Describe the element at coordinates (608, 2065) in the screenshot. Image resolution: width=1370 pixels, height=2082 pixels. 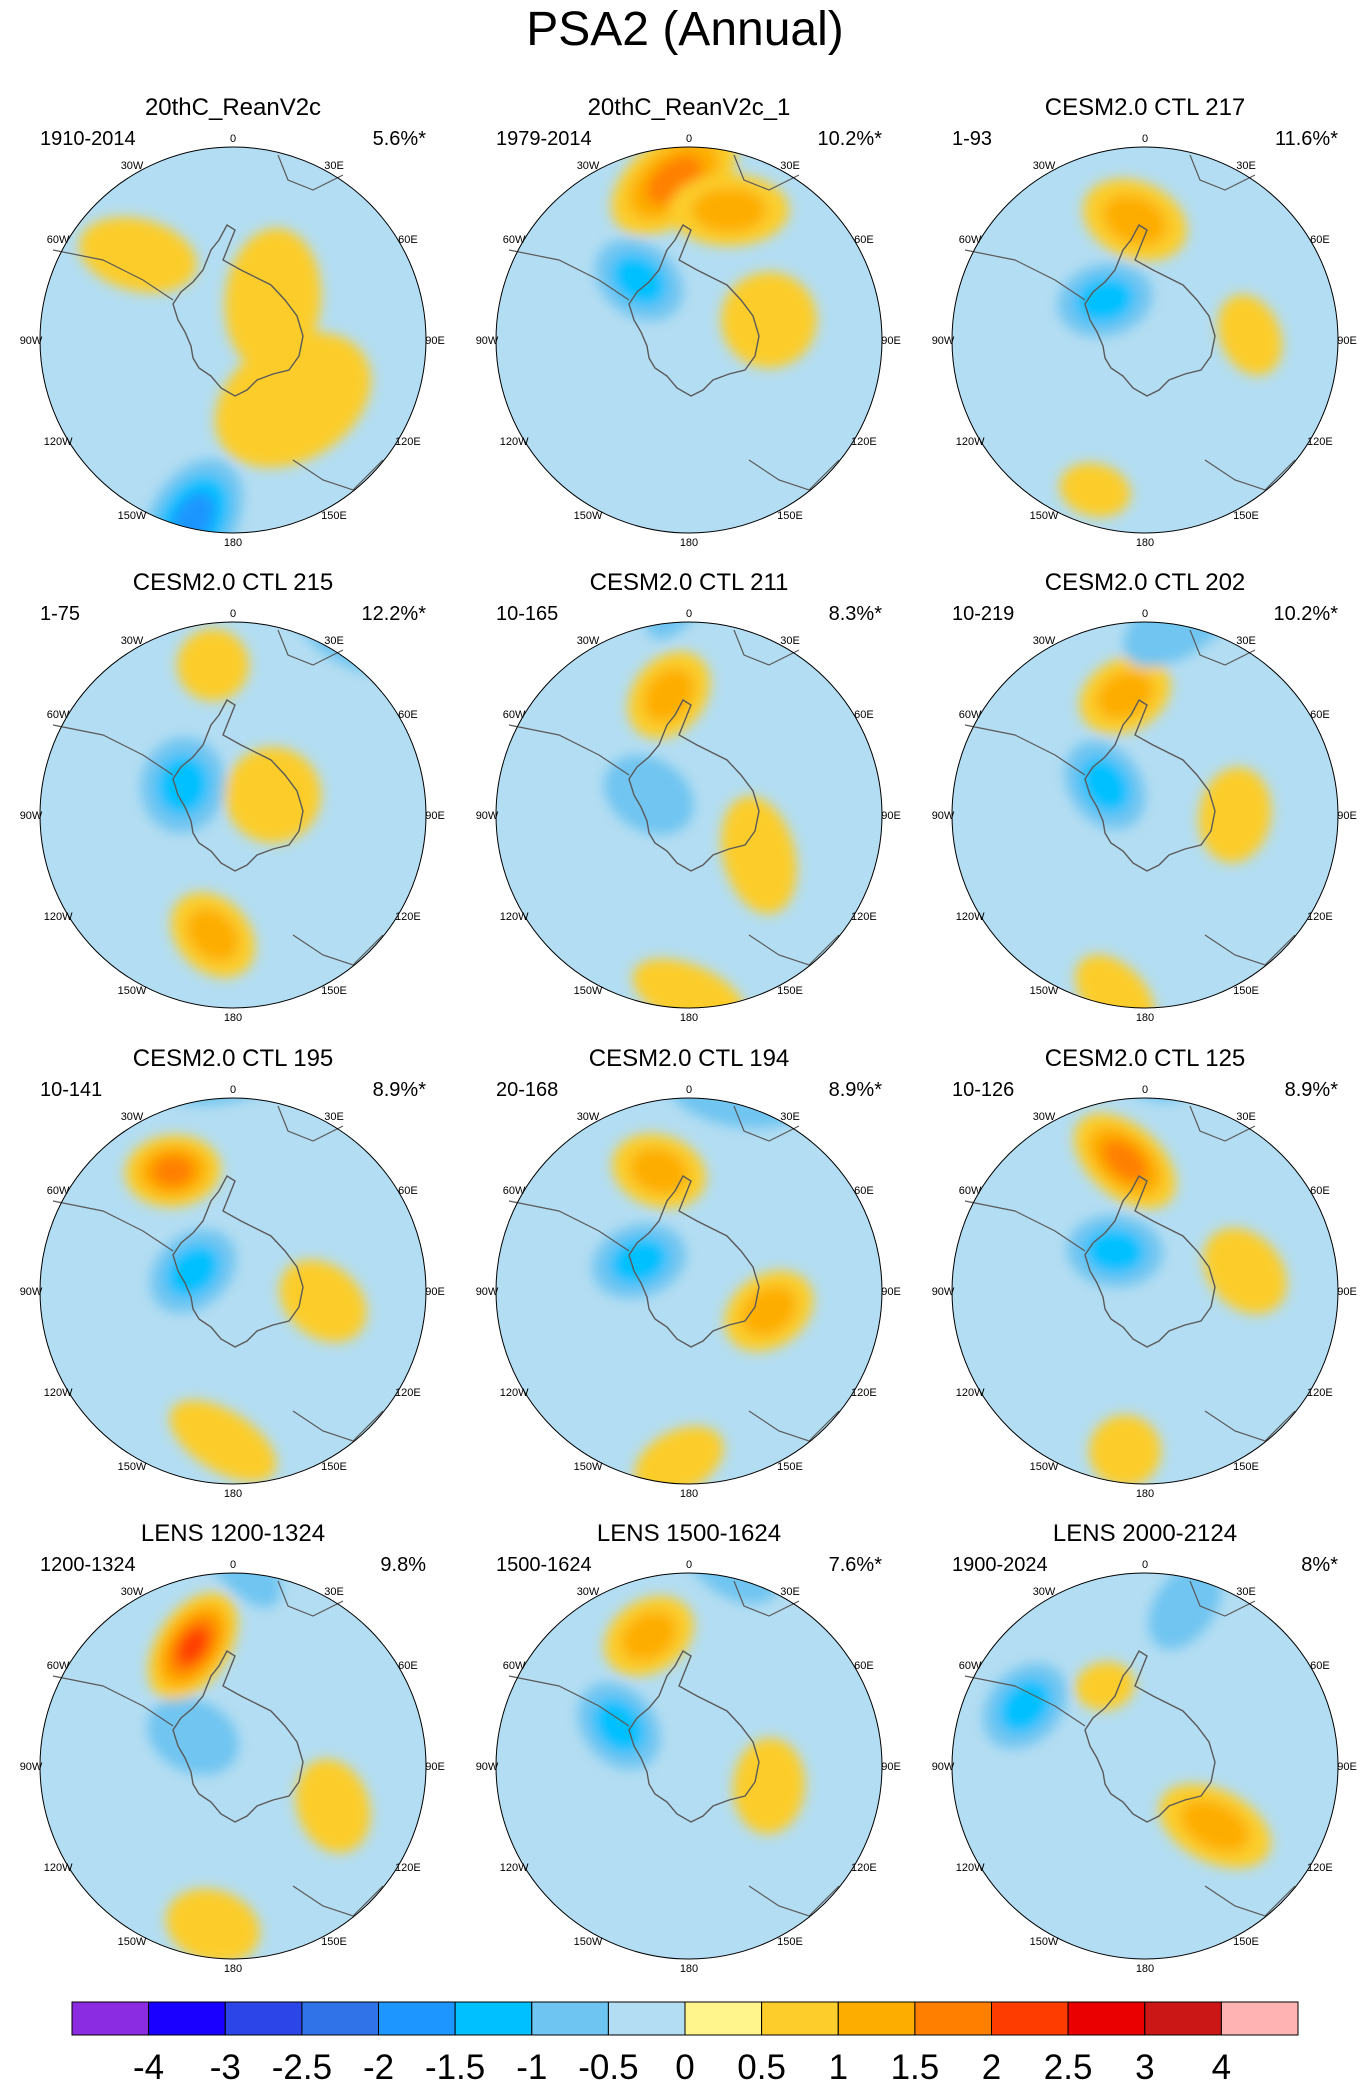
I see `colorbar-tick-label: -0.5` at that location.